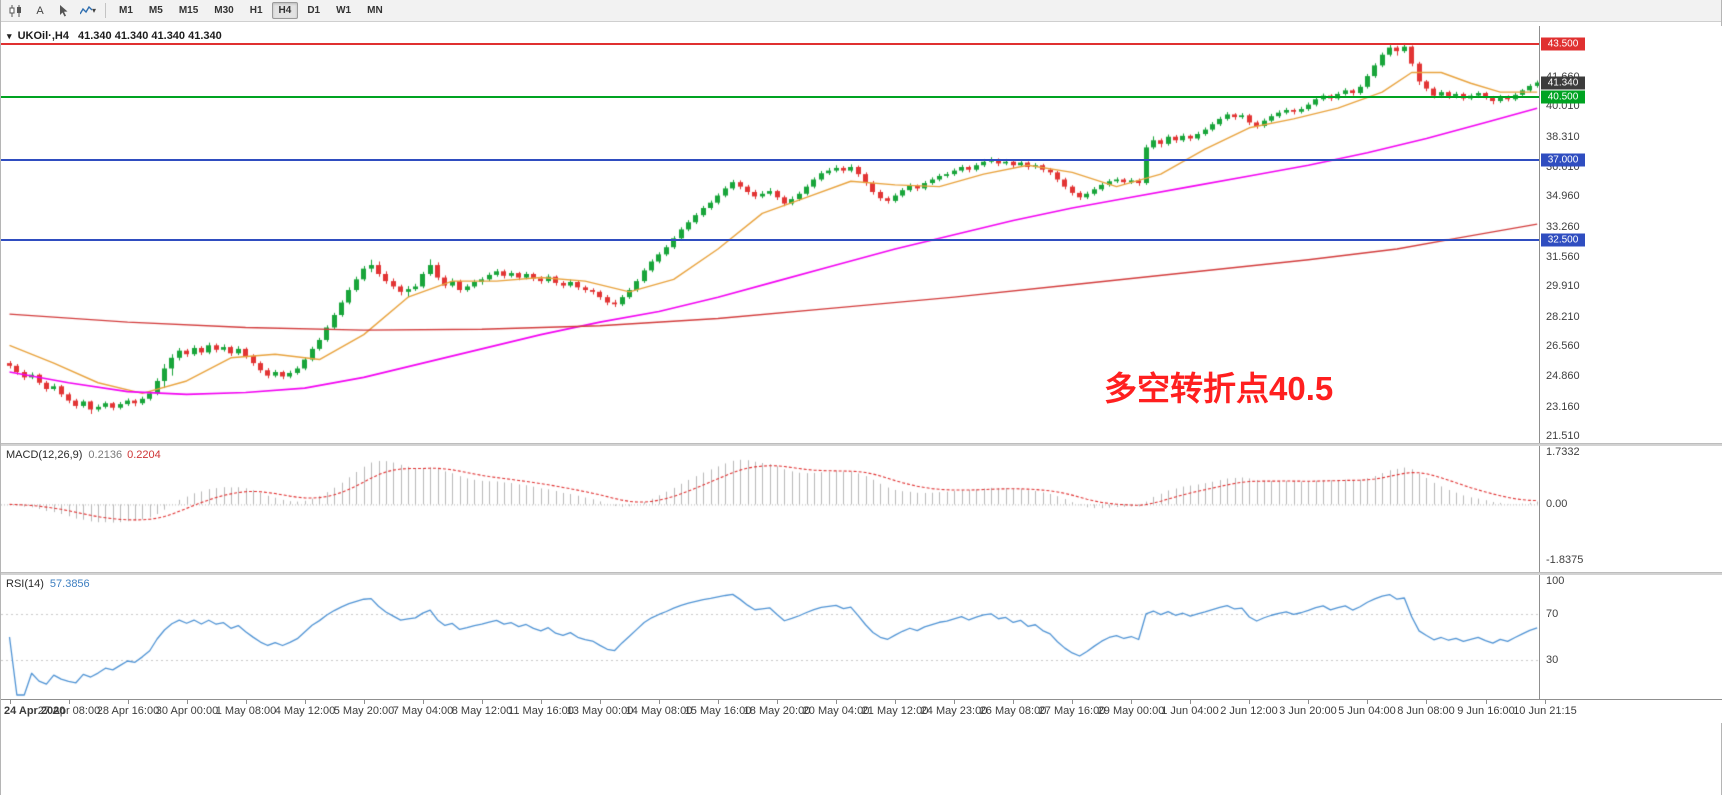 The height and width of the screenshot is (795, 1722). Describe the element at coordinates (83, 455) in the screenshot. I see `macd-label: MACD(12,26,9) 0.2136 0.2204` at that location.